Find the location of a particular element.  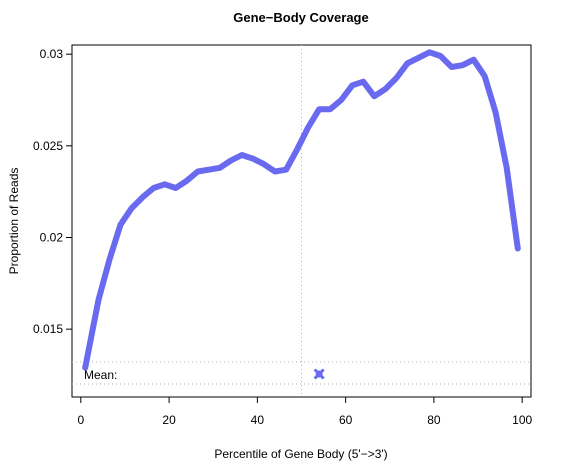

y-tick-label: 0.02 is located at coordinates (52, 238).